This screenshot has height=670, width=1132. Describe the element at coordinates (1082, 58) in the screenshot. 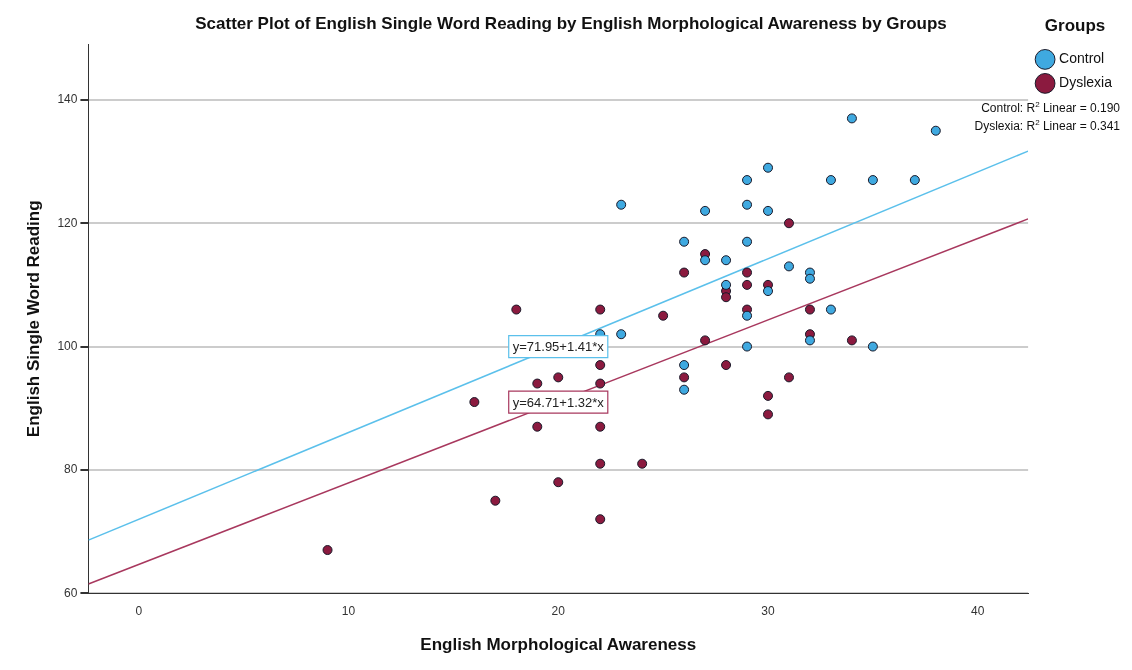

I see `legend-label: Control` at that location.